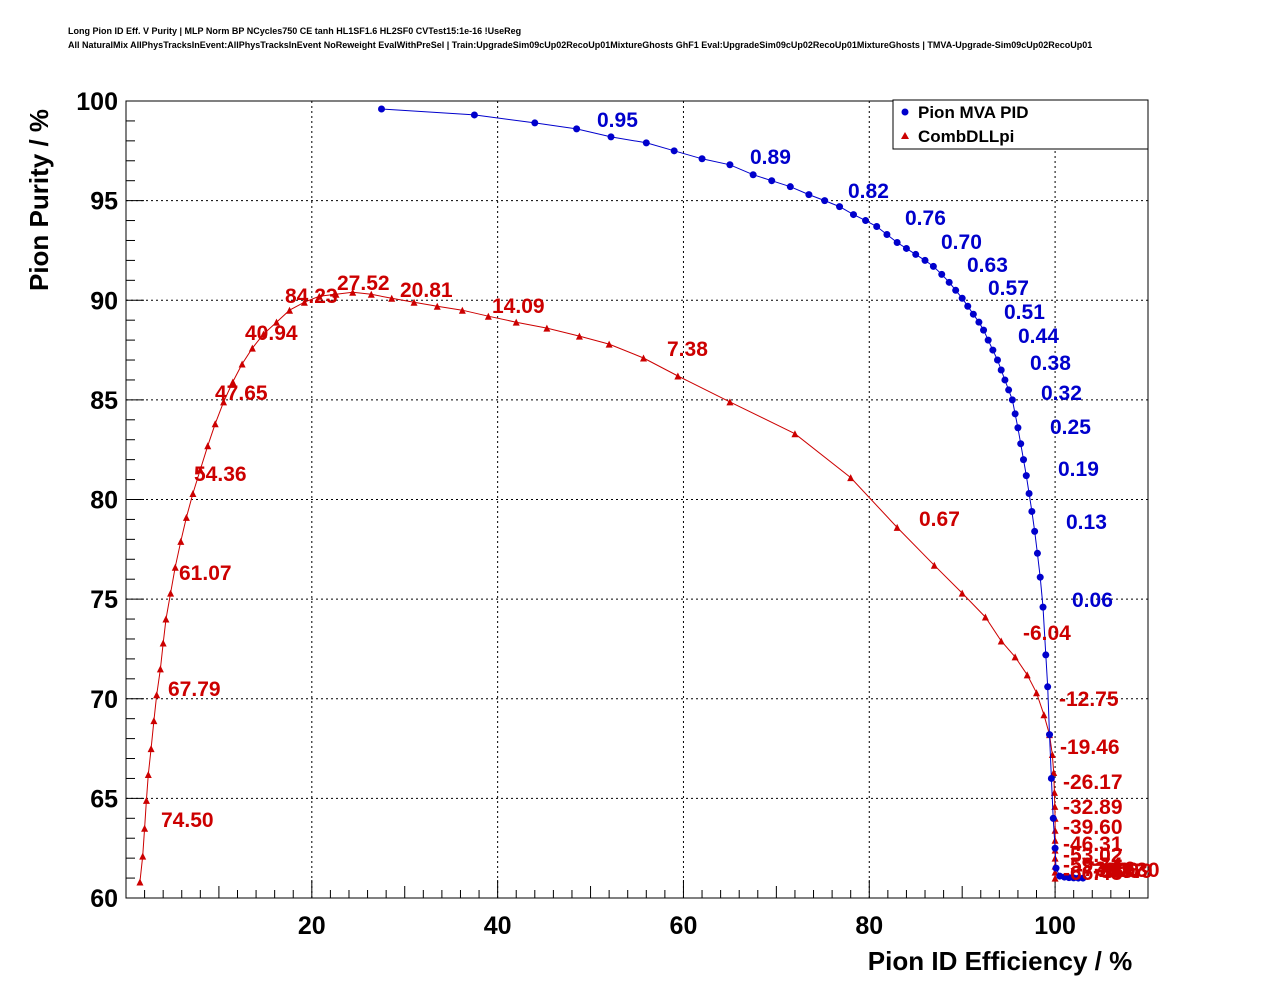 The width and height of the screenshot is (1276, 996). Describe the element at coordinates (966, 136) in the screenshot. I see `legend-label-combdllpi: CombDLLpi` at that location.